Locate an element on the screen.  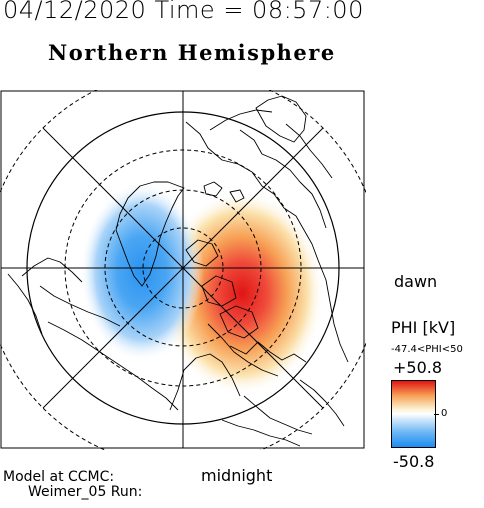
colorbar is located at coordinates (413, 414).